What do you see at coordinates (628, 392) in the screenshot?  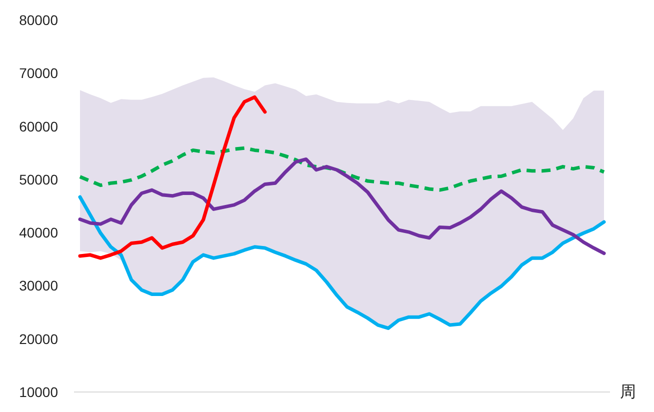 I see `xlabel: 周` at bounding box center [628, 392].